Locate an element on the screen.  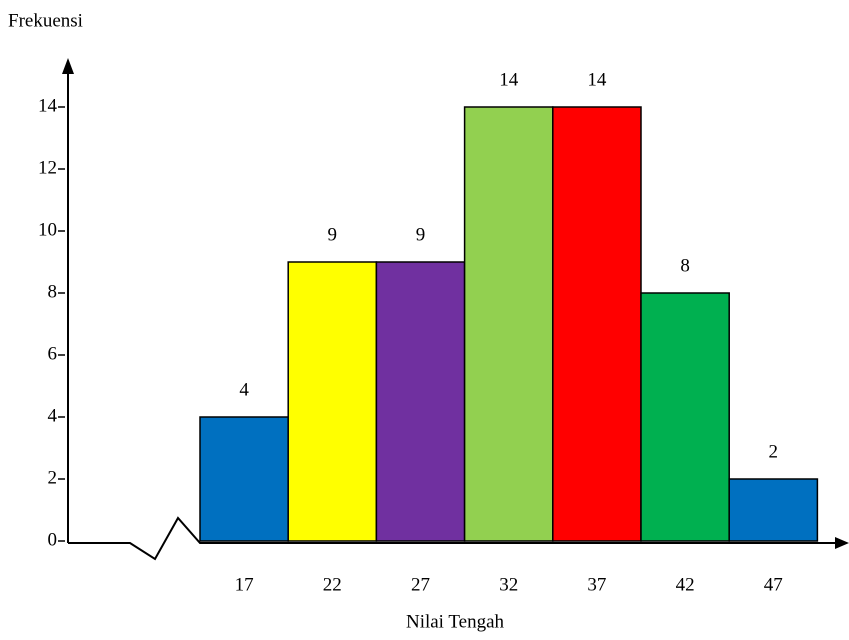
y-tick-label: 10 is located at coordinates (47, 229).